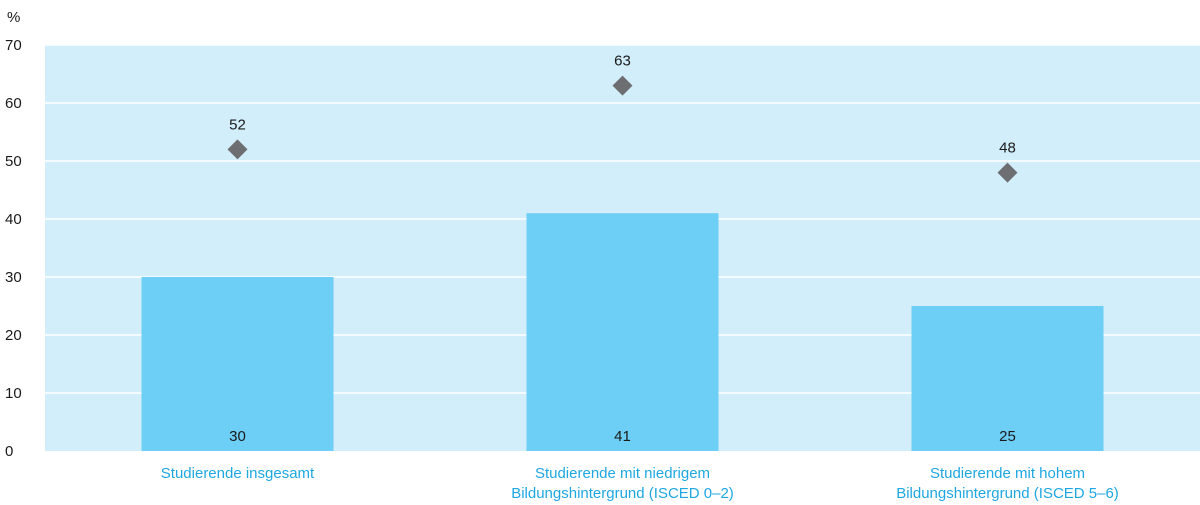 This screenshot has height=505, width=1200. Describe the element at coordinates (1007, 436) in the screenshot. I see `bar-value-label: 25` at that location.